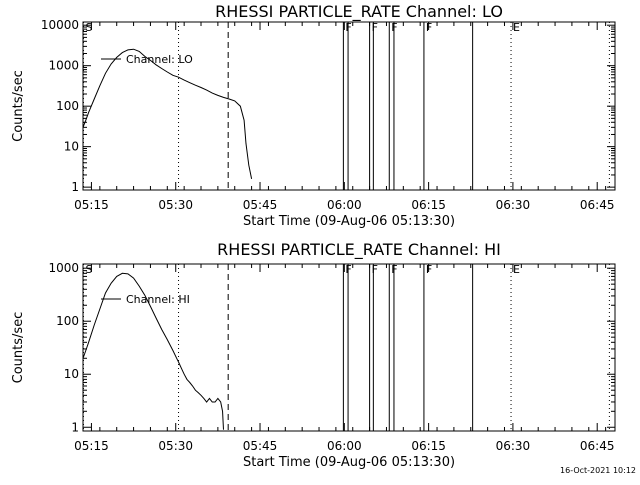 The height and width of the screenshot is (485, 640). Describe the element at coordinates (175, 205) in the screenshot. I see `x-tick-label-lo-1: 05:30` at that location.